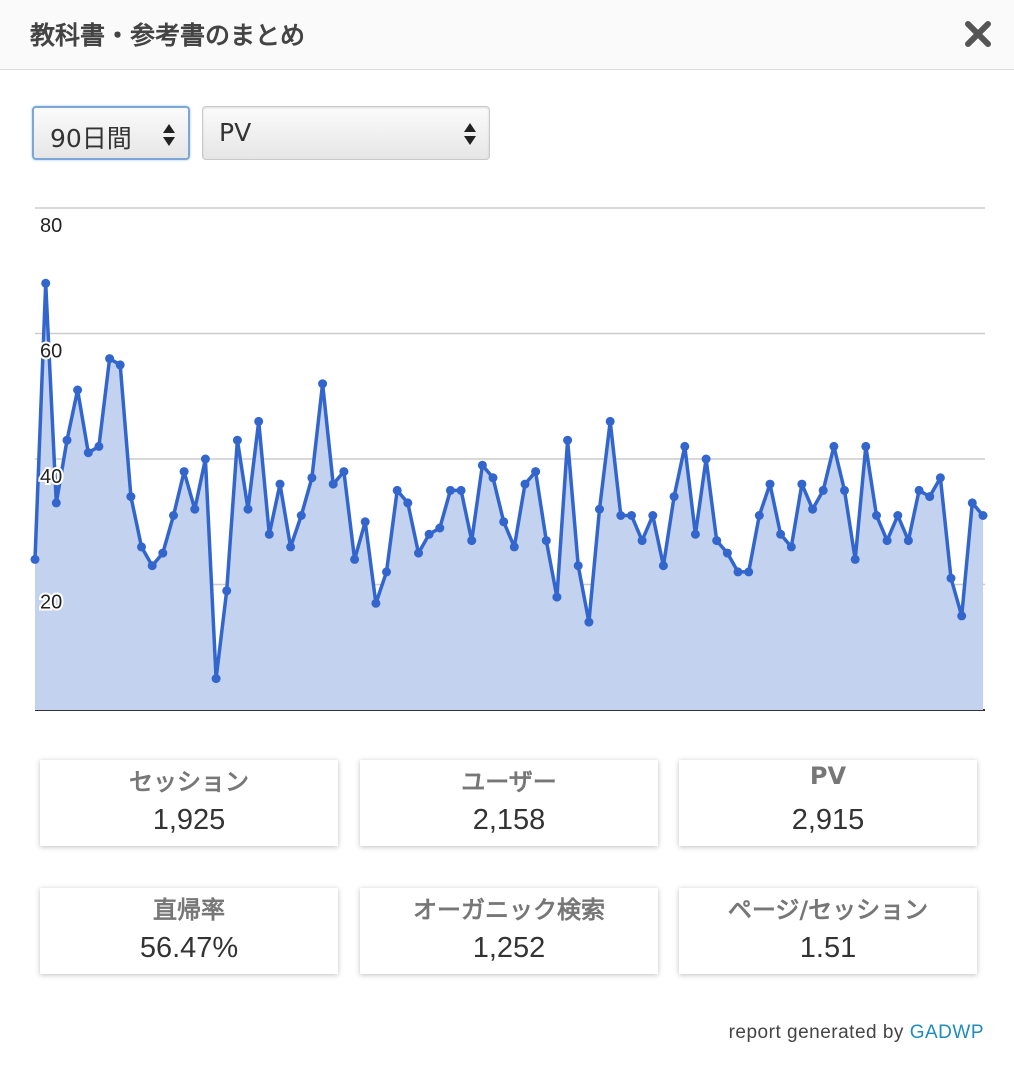 This screenshot has height=1082, width=1014. I want to click on stat-card-pageviews: PV 2,915, so click(828, 803).